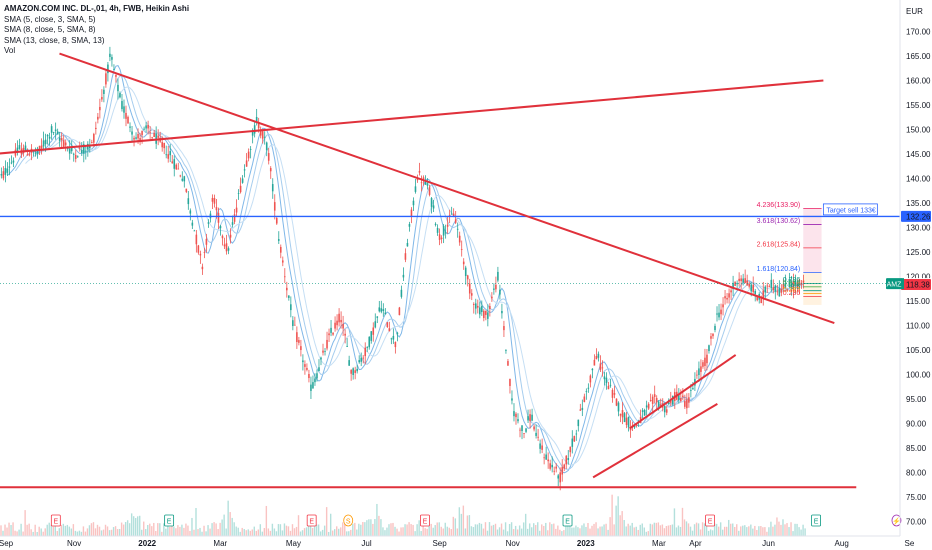 The image size is (932, 550). What do you see at coordinates (50, 30) in the screenshot?
I see `sma-8-label: SMA (8, close, 5, SMA, 8)` at bounding box center [50, 30].